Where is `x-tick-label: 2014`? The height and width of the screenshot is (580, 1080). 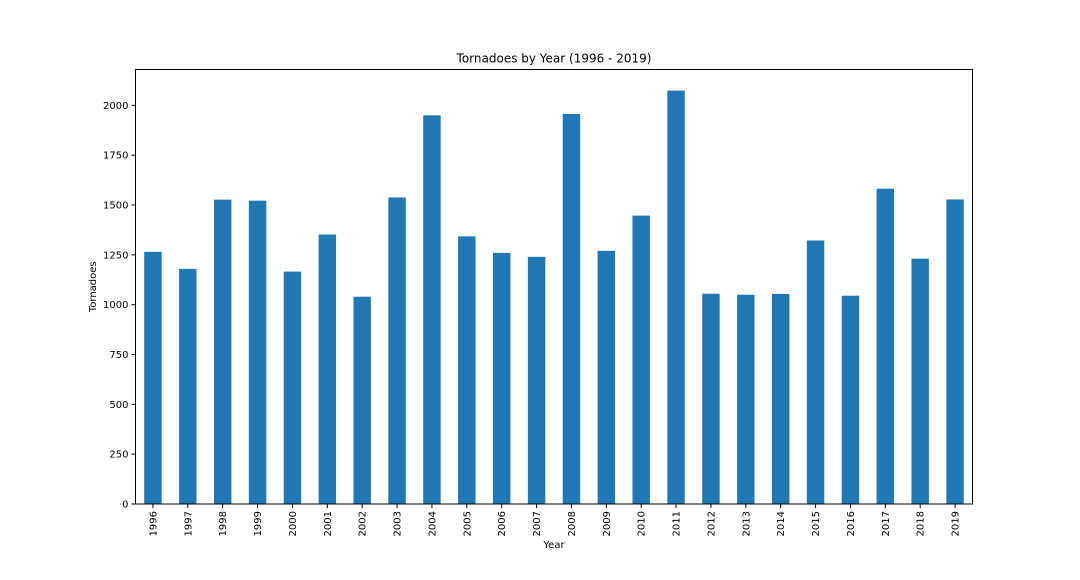
x-tick-label: 2014 is located at coordinates (781, 523).